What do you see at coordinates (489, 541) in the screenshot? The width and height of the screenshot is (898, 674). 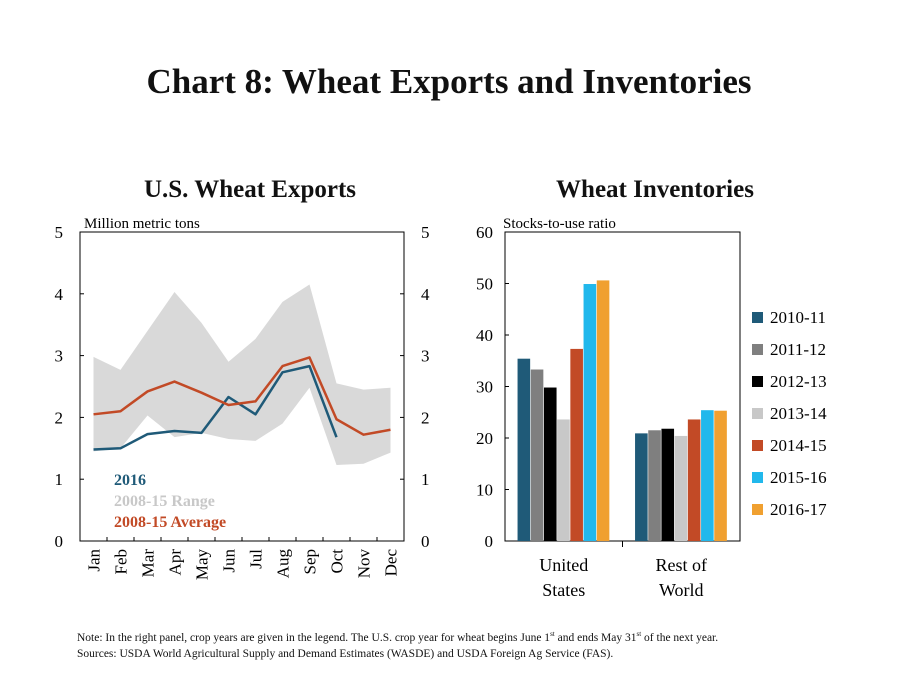 I see `y-tick-label: 0` at bounding box center [489, 541].